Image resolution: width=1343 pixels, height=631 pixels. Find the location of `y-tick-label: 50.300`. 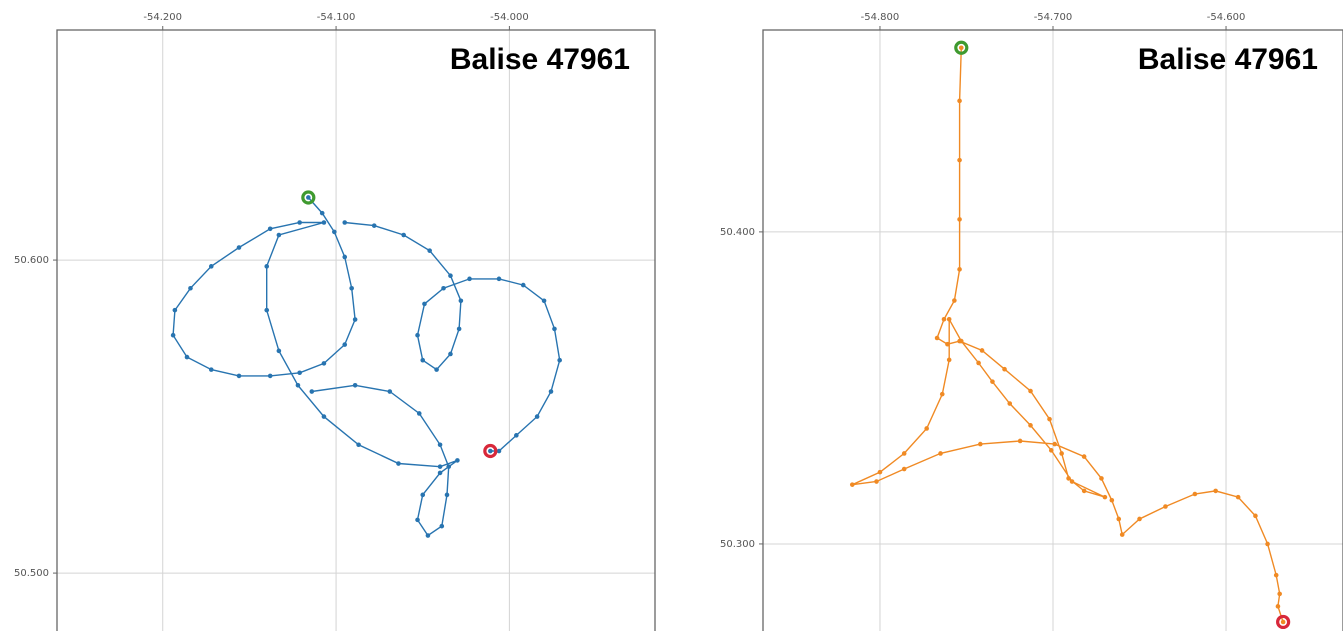

y-tick-label: 50.300 is located at coordinates (737, 544).